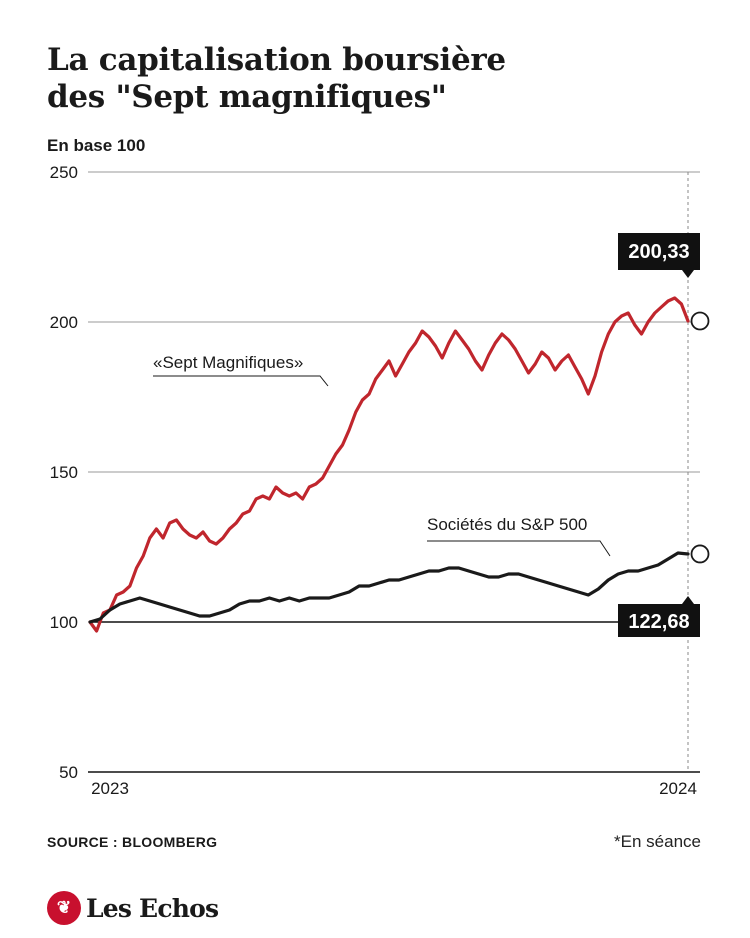 This screenshot has height=938, width=750. Describe the element at coordinates (132, 842) in the screenshot. I see `source-note: SOURCE : BLOOMBERG` at that location.